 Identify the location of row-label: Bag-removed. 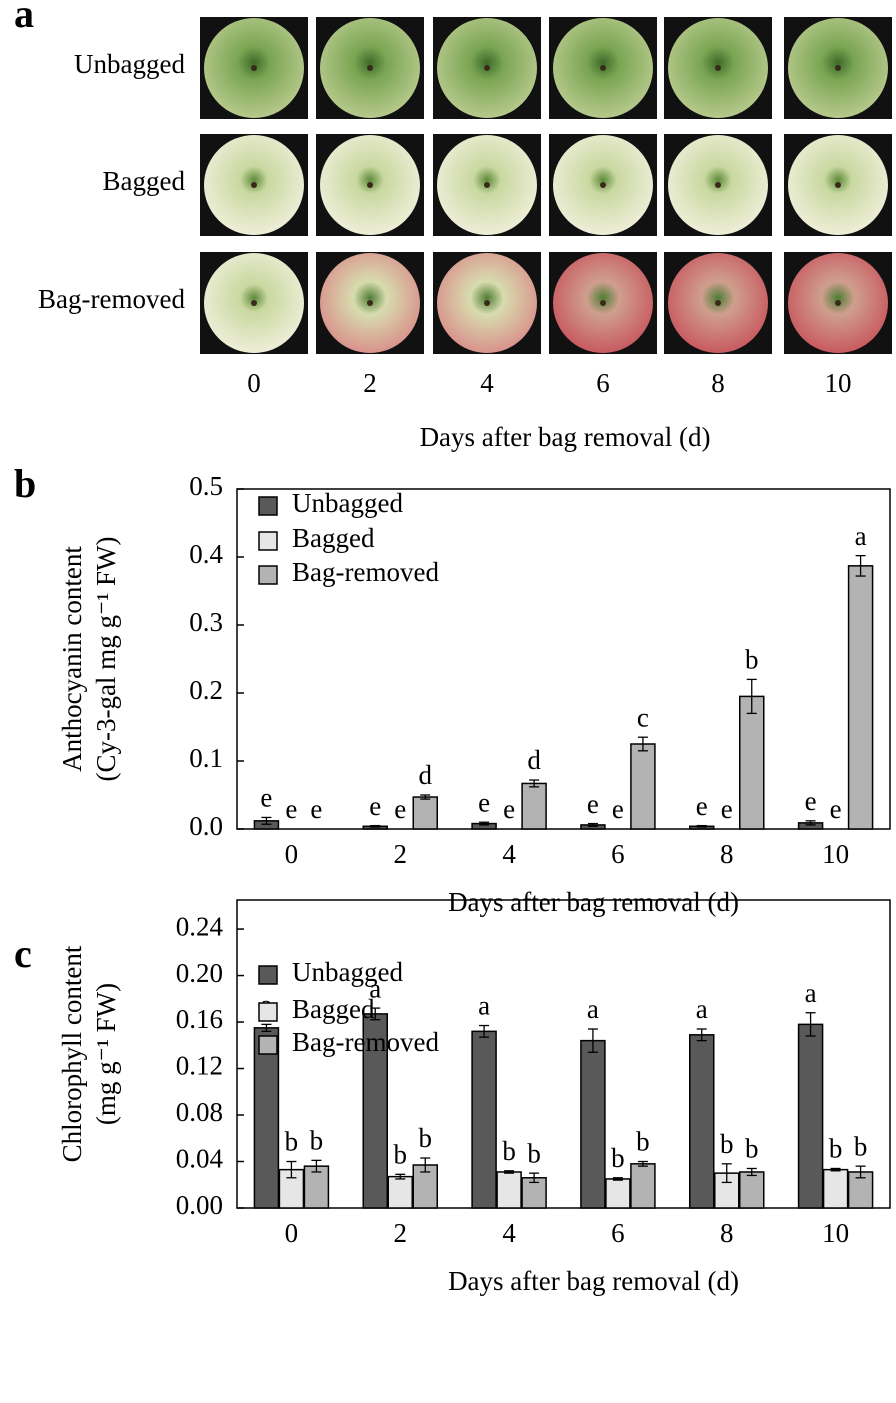
(111, 299).